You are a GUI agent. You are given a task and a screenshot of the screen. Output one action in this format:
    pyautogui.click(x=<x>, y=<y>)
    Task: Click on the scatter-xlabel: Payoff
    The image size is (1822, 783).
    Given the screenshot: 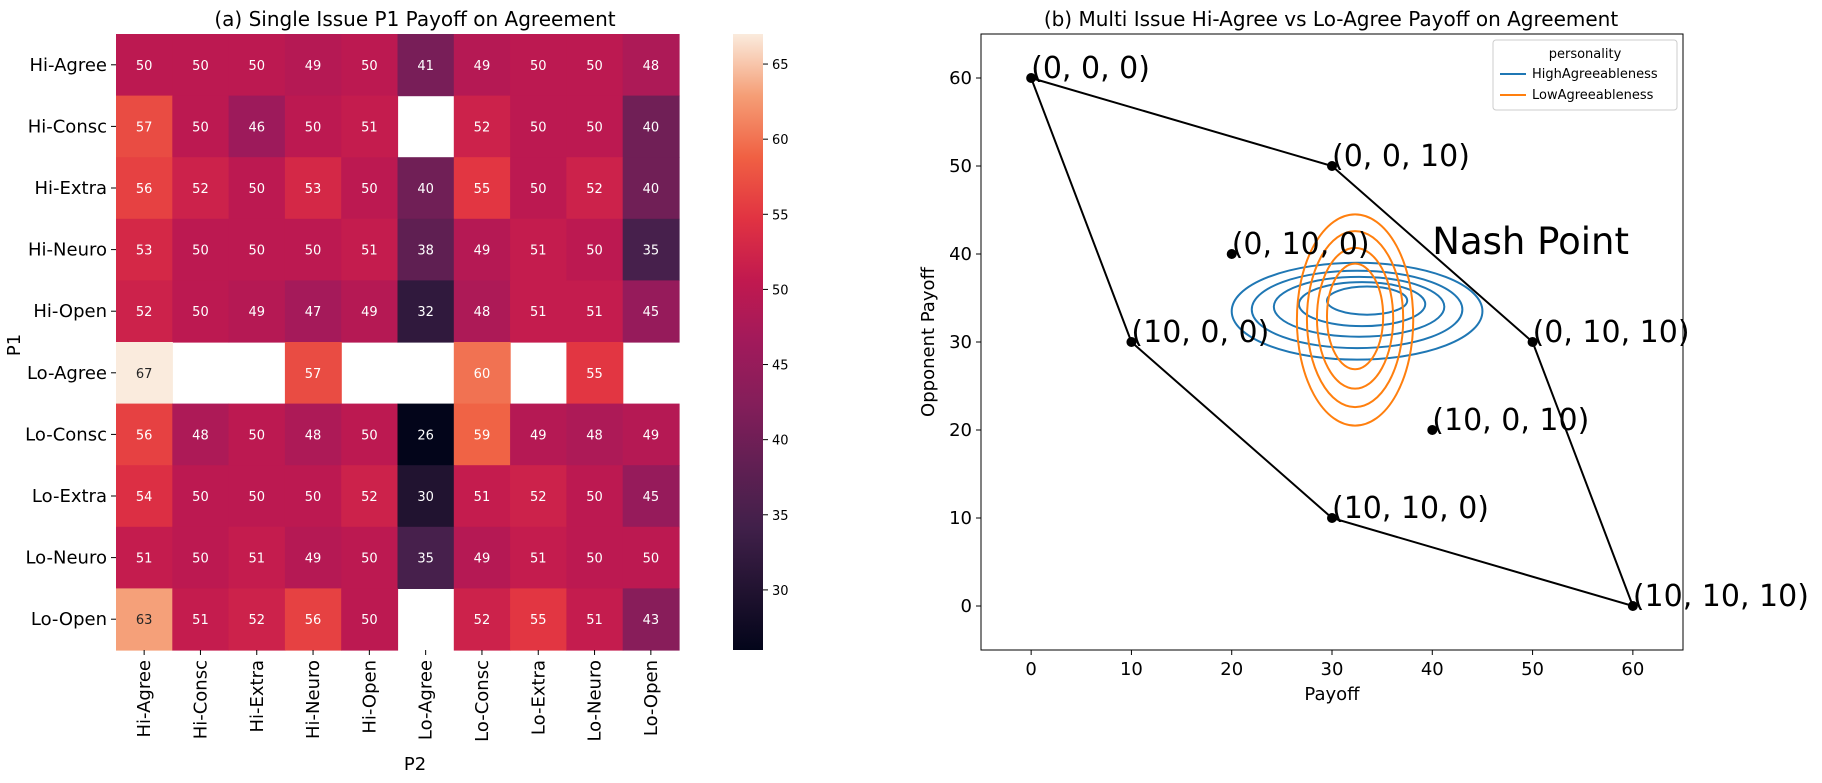 What is the action you would take?
    pyautogui.click(x=1332, y=694)
    